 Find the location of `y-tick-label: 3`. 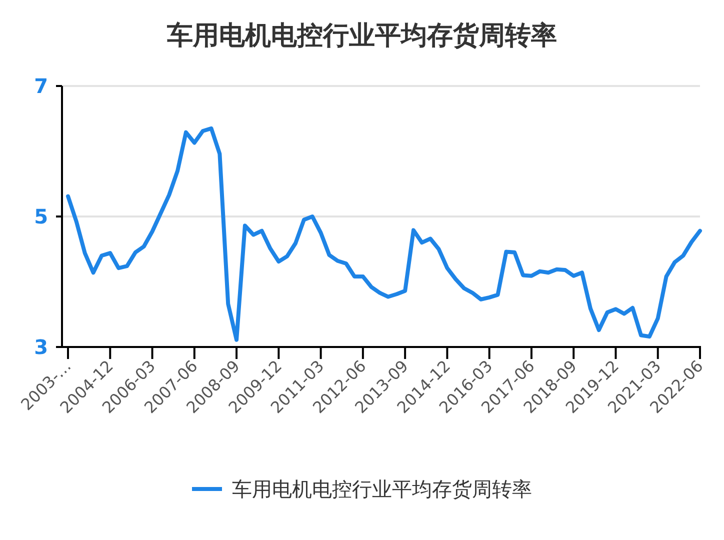

y-tick-label: 3 is located at coordinates (41, 347).